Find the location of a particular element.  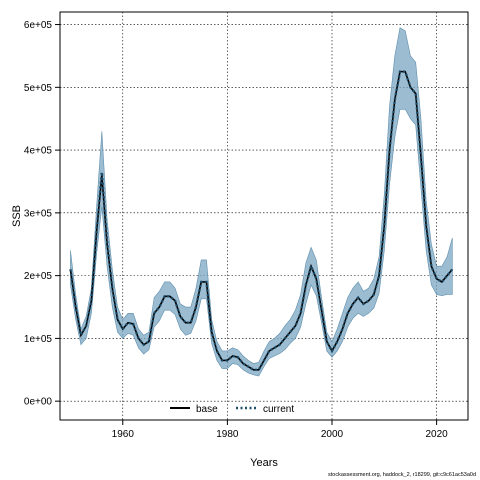

legend-label-base: base is located at coordinates (207, 409).